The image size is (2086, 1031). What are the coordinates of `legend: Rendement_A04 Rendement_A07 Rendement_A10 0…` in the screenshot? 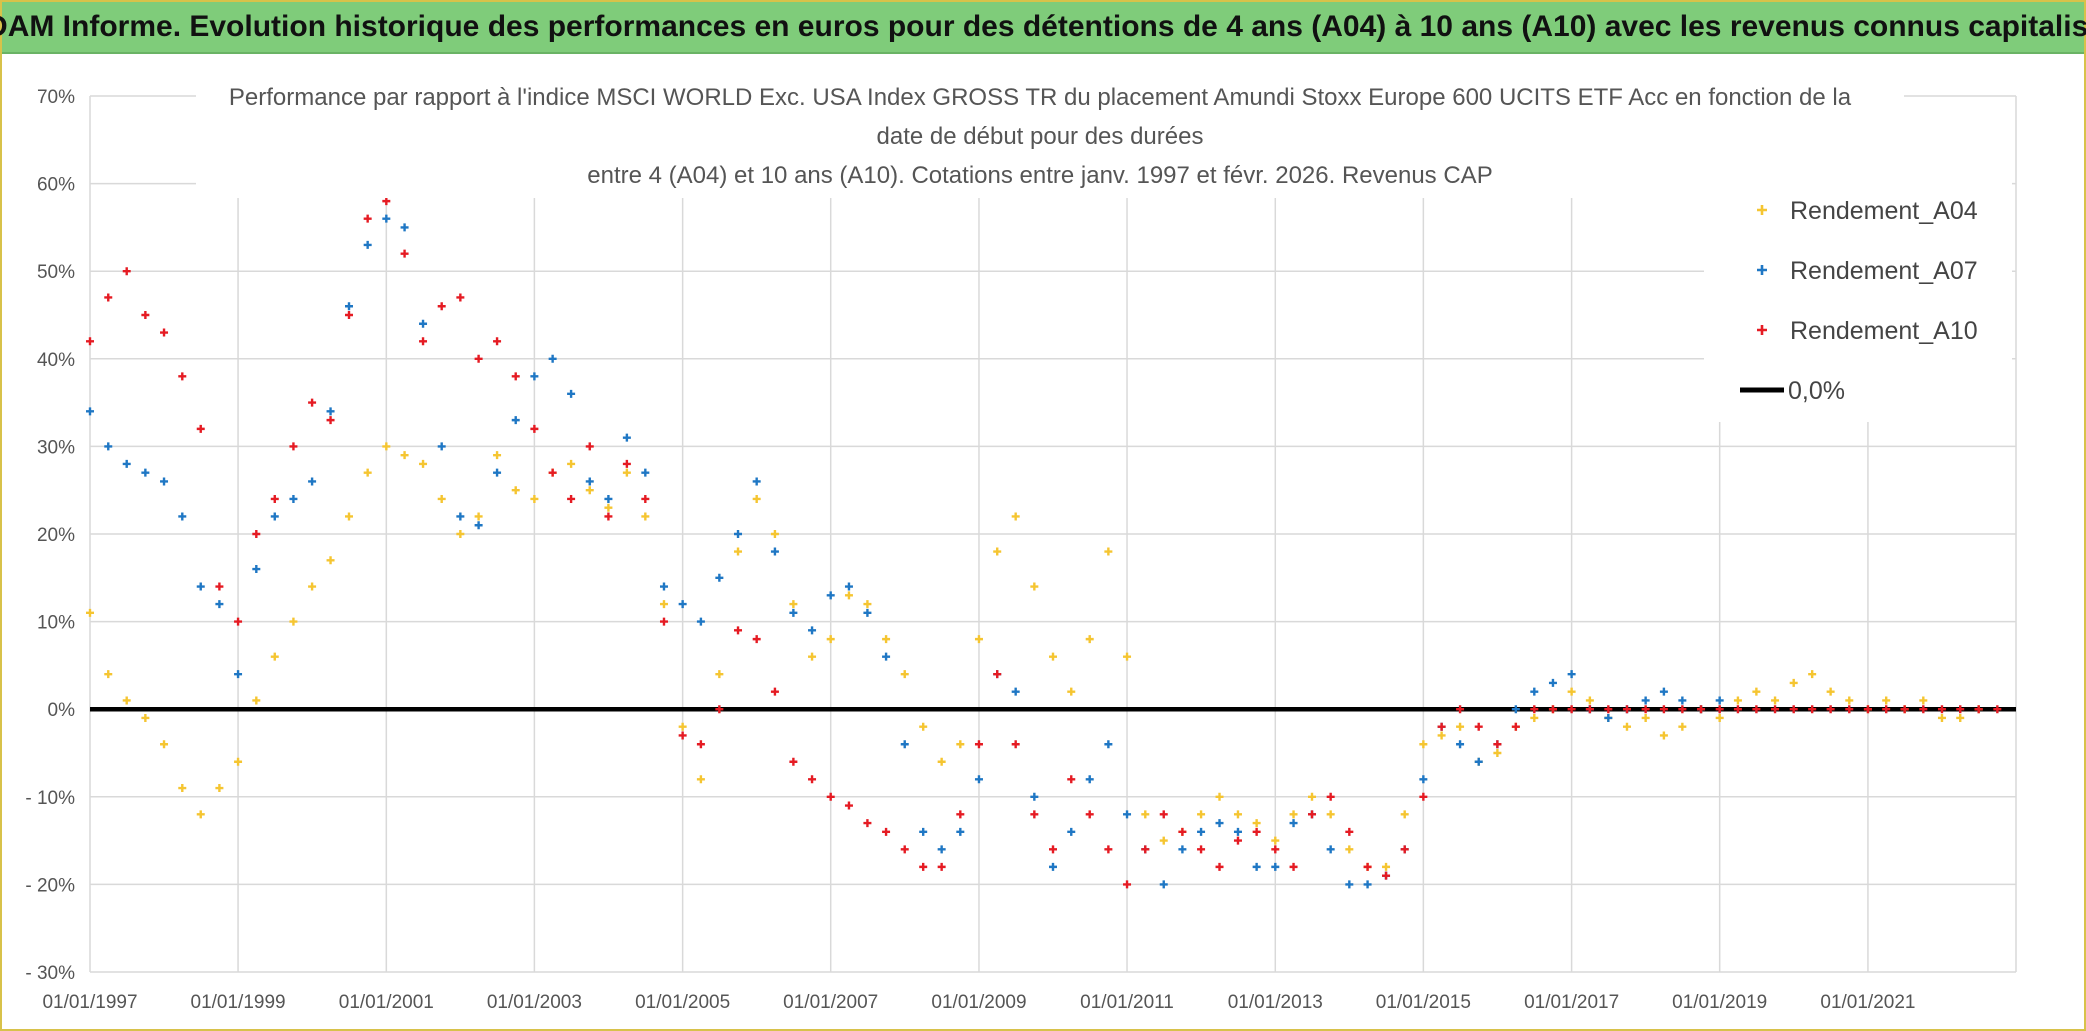 It's located at (1858, 299).